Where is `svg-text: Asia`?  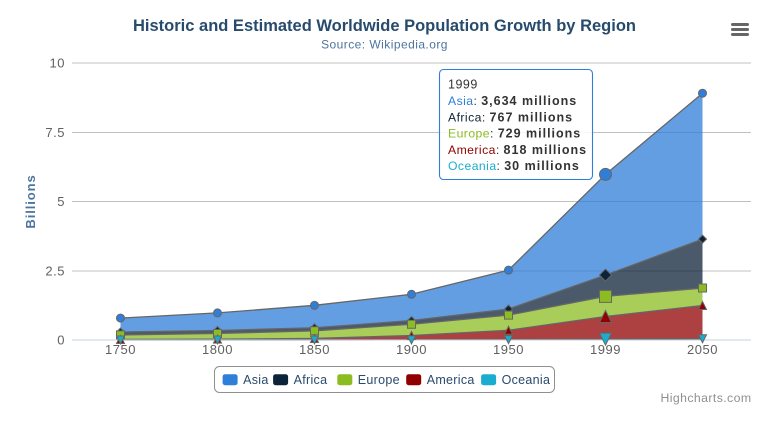
svg-text: Asia is located at coordinates (256, 380).